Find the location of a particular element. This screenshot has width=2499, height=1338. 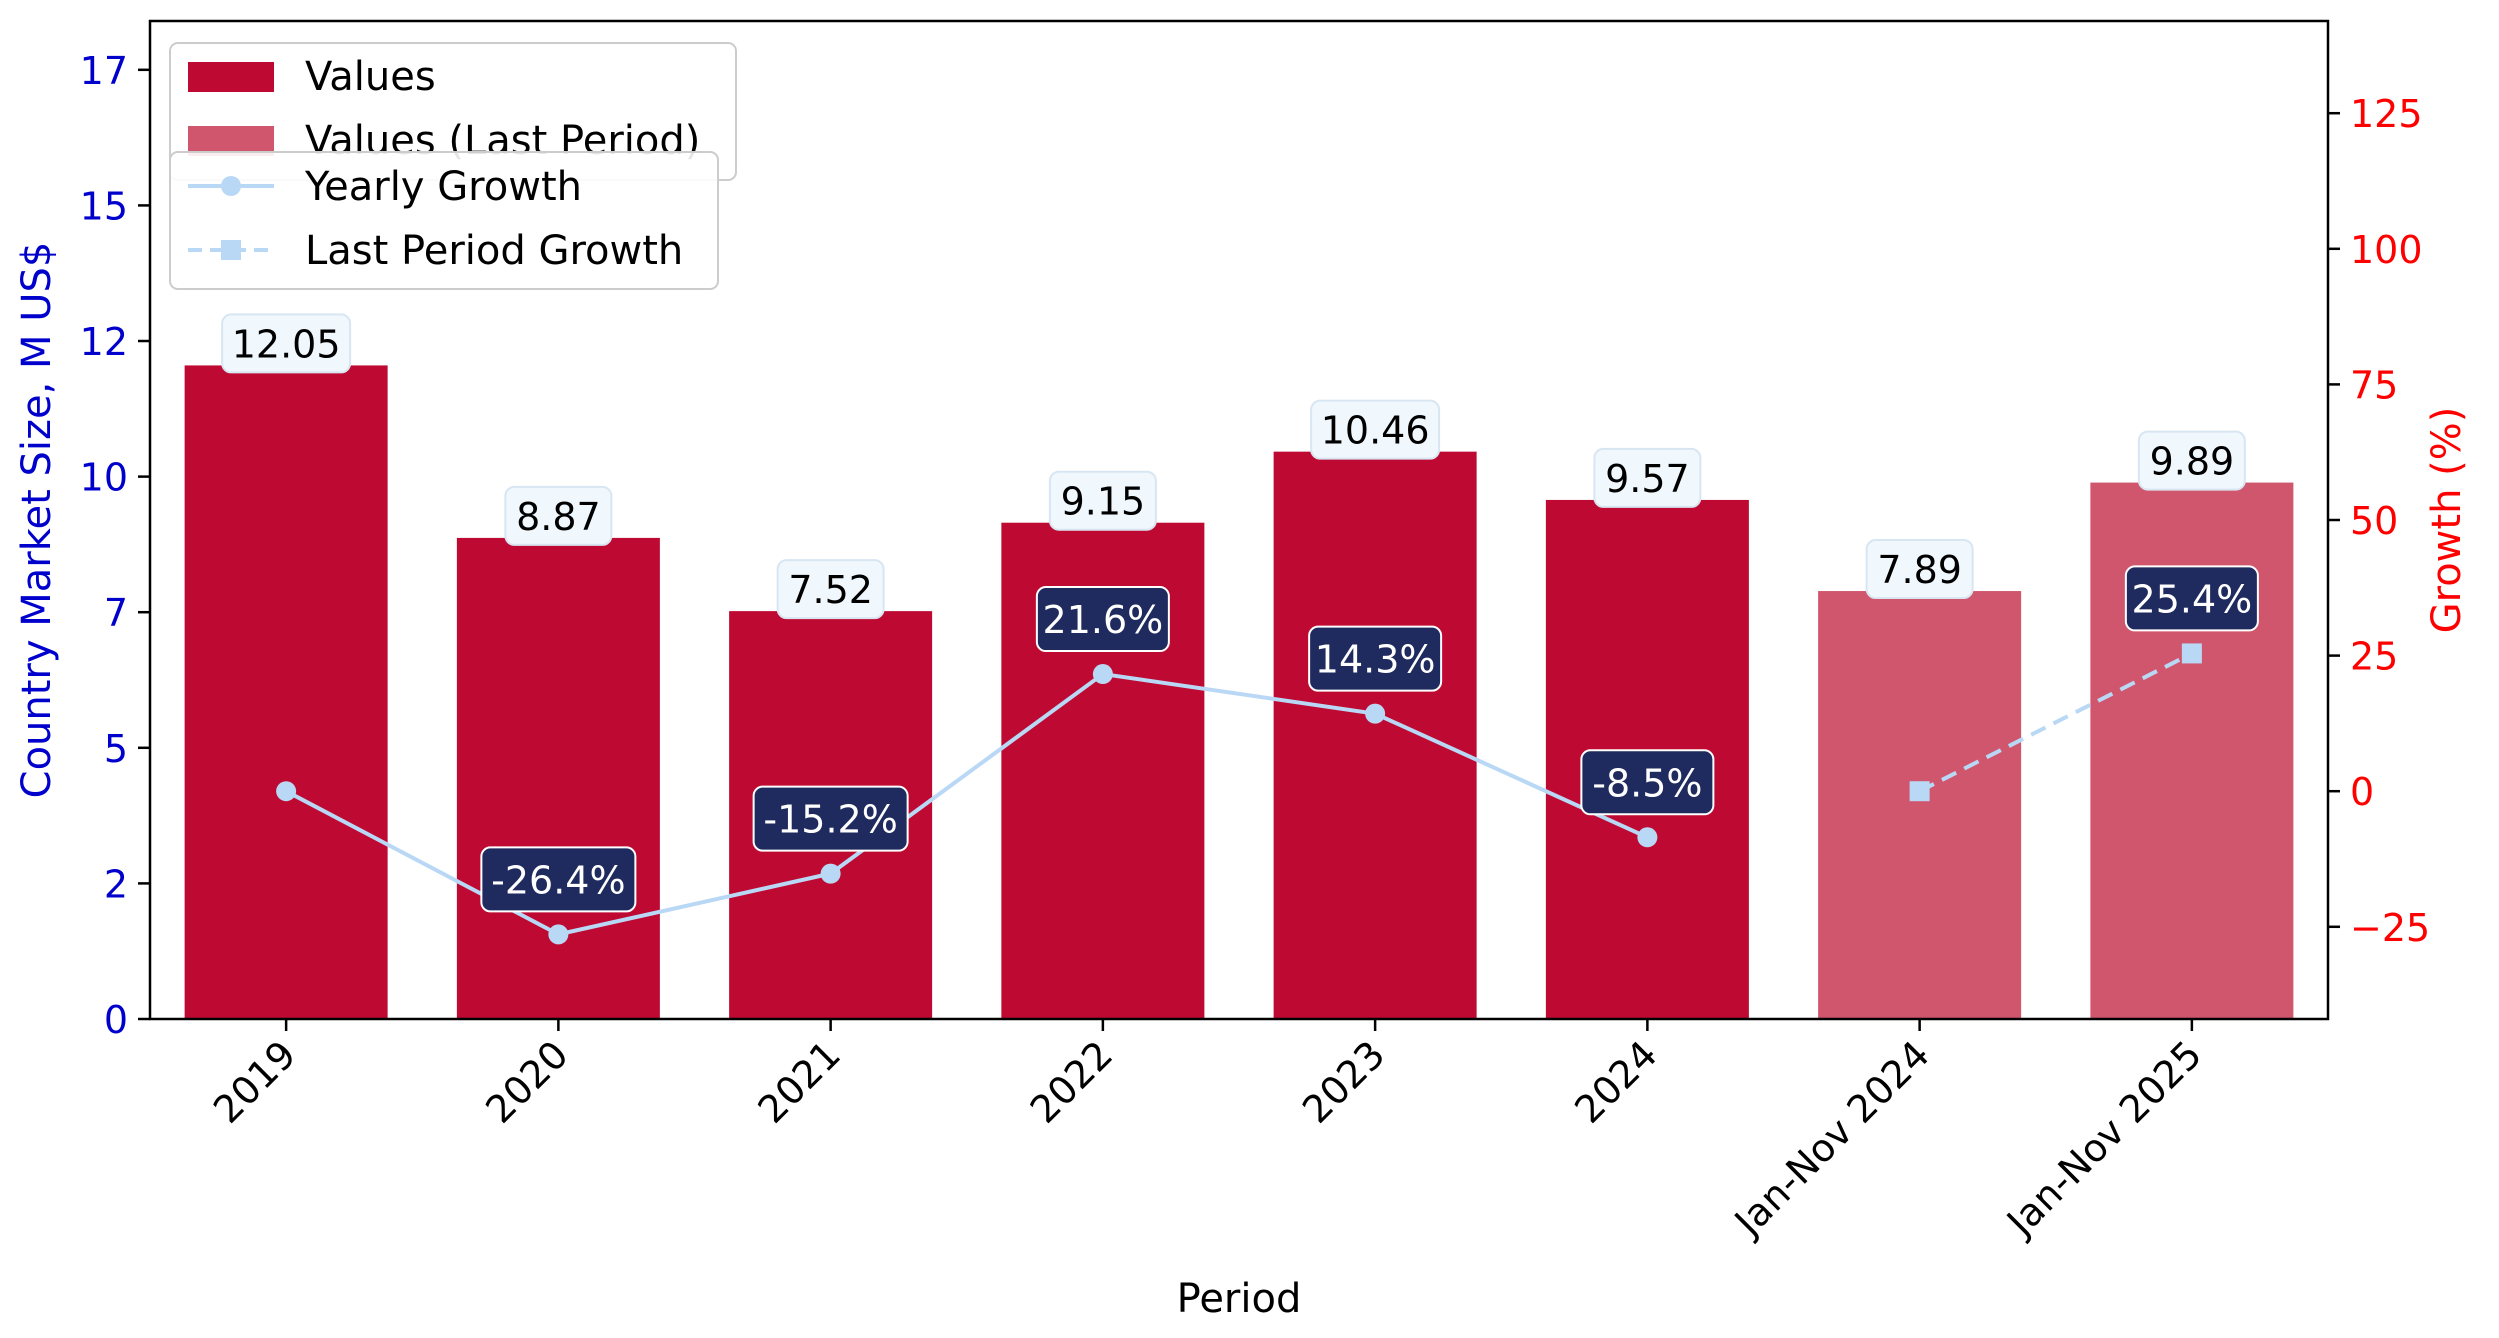

growth-label-7: 25.4% is located at coordinates (2192, 599).